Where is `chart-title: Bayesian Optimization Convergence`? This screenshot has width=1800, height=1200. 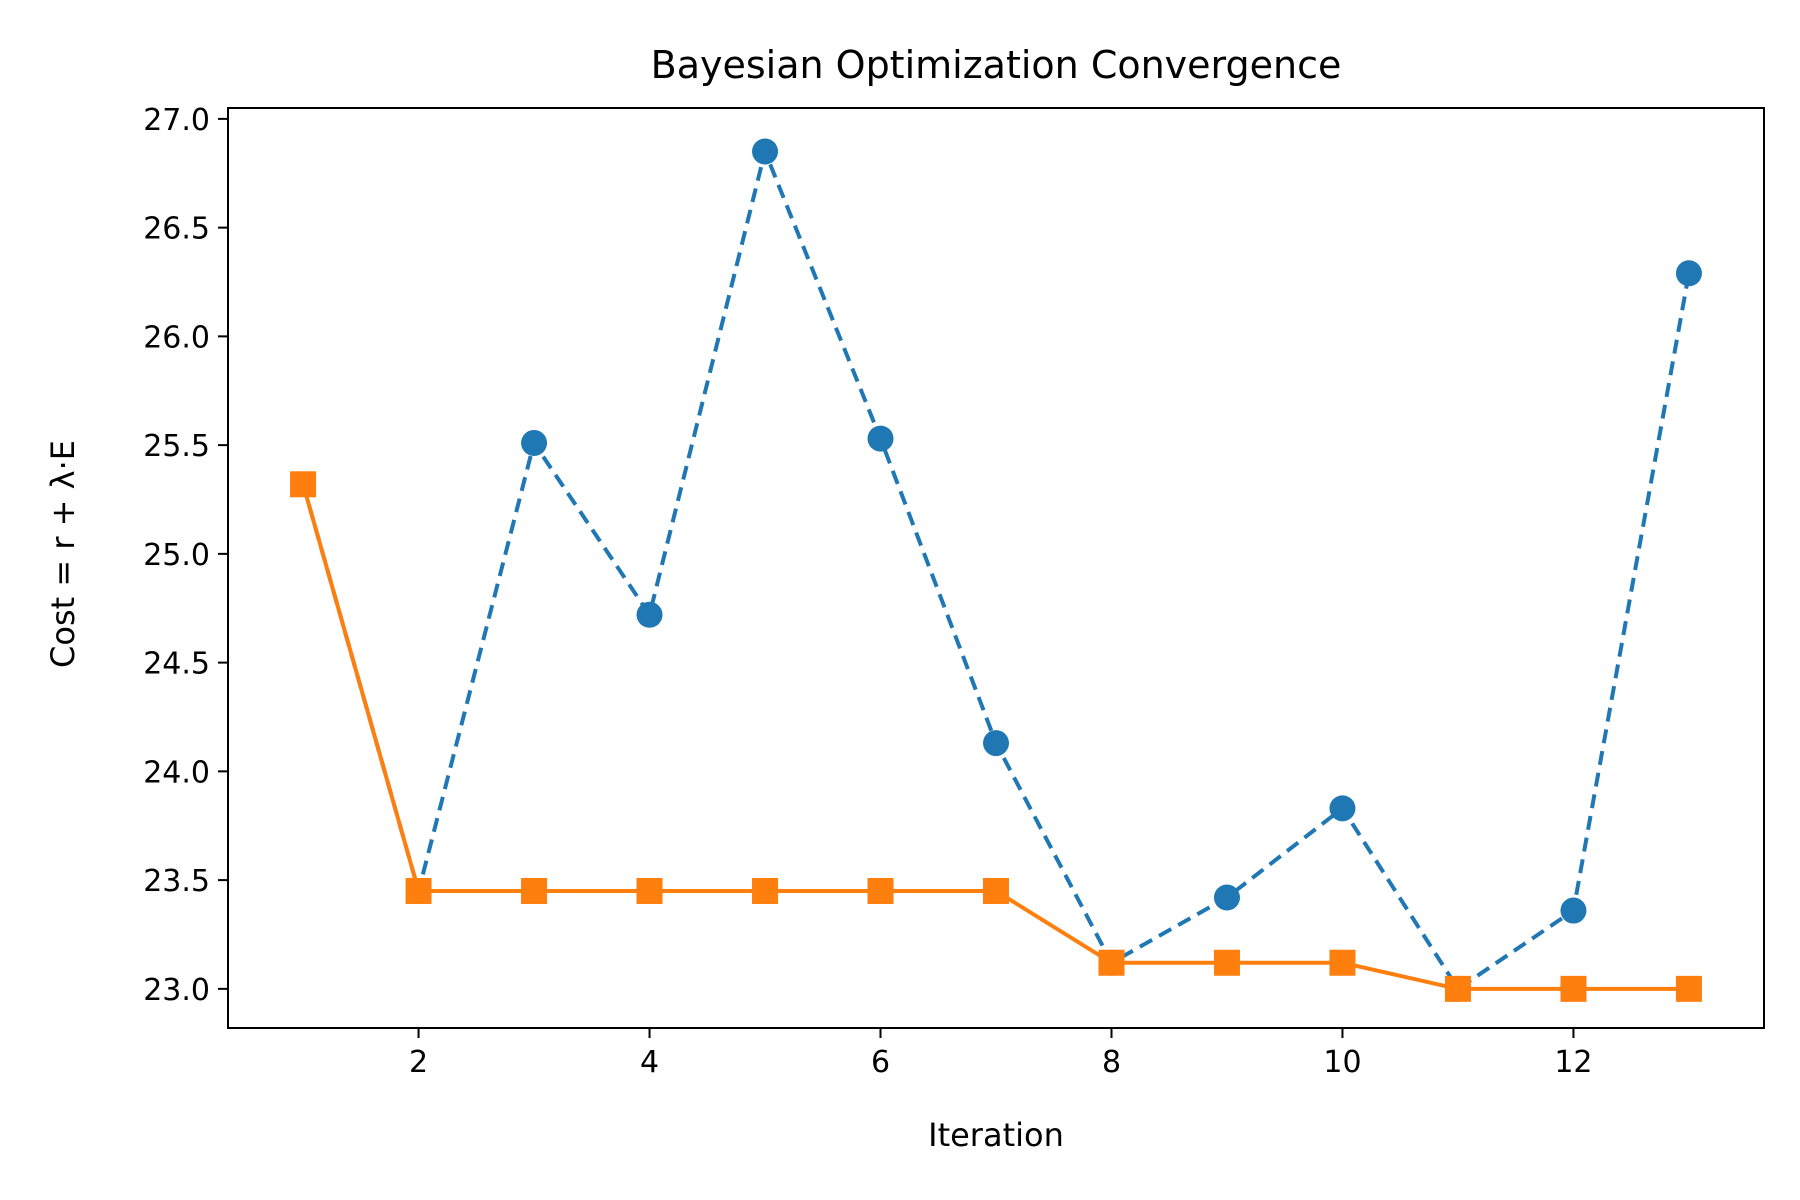
chart-title: Bayesian Optimization Convergence is located at coordinates (996, 65).